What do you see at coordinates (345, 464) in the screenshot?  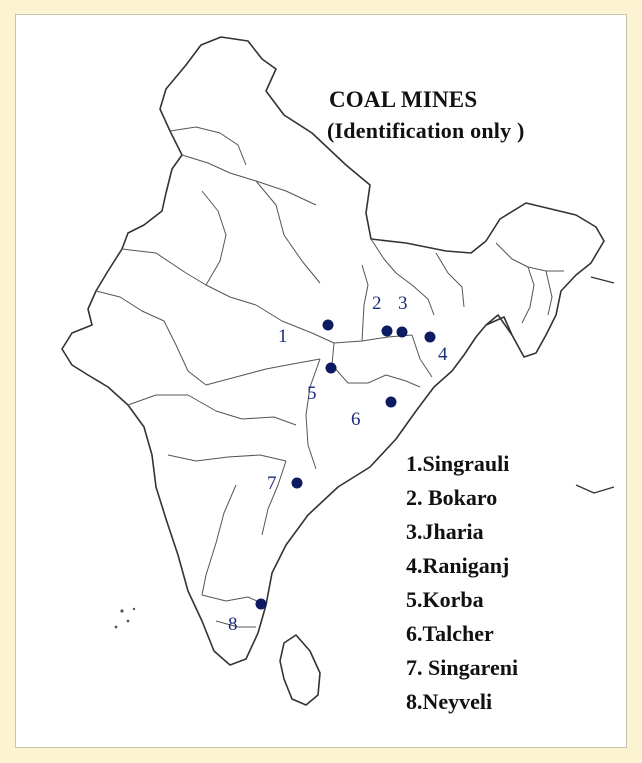 I see `mine-markers` at bounding box center [345, 464].